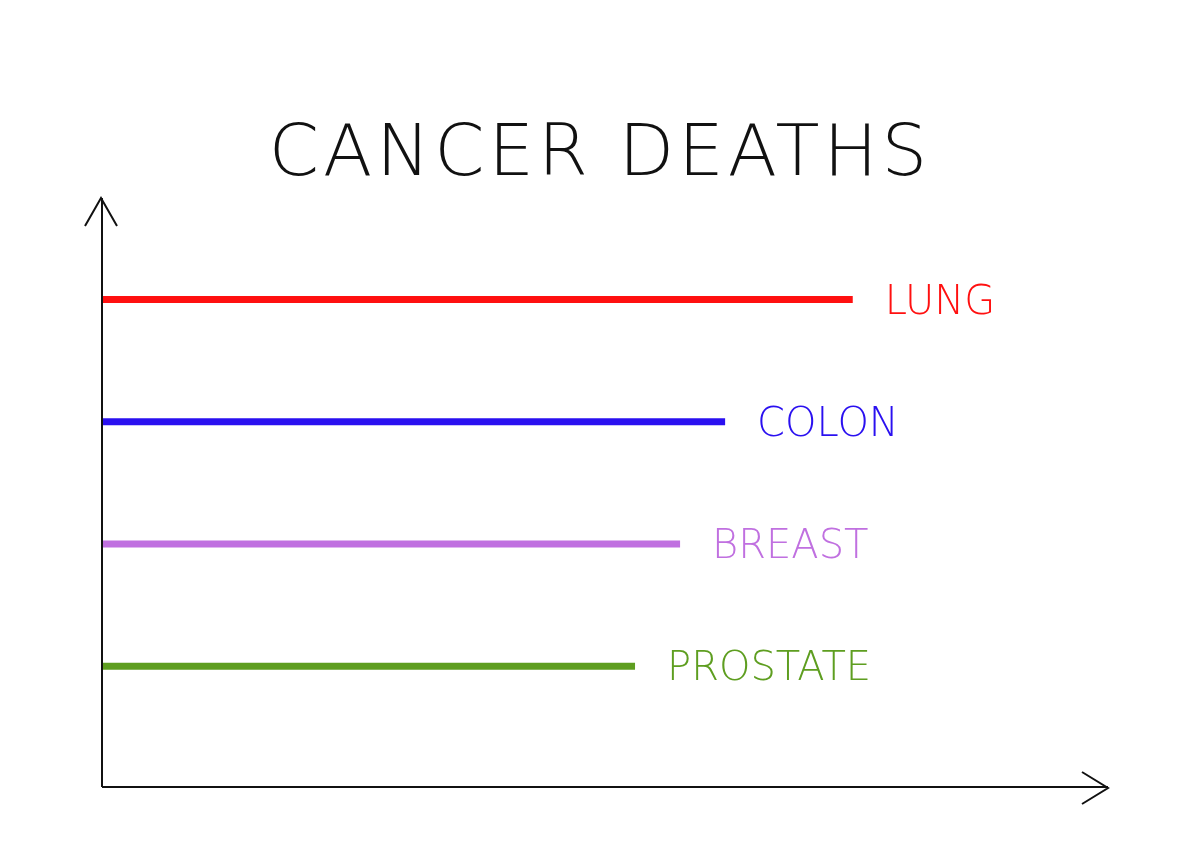 This screenshot has height=845, width=1200. Describe the element at coordinates (828, 421) in the screenshot. I see `y-tick-label: COLON` at that location.